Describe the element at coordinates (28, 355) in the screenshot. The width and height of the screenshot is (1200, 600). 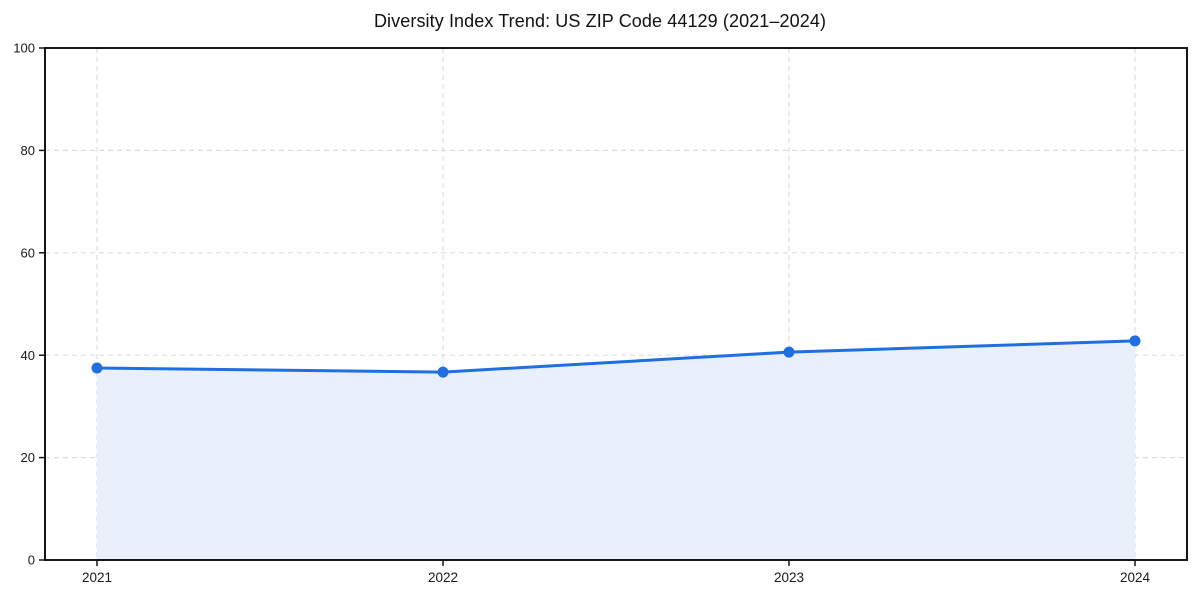
I see `y-tick-label: 40` at that location.